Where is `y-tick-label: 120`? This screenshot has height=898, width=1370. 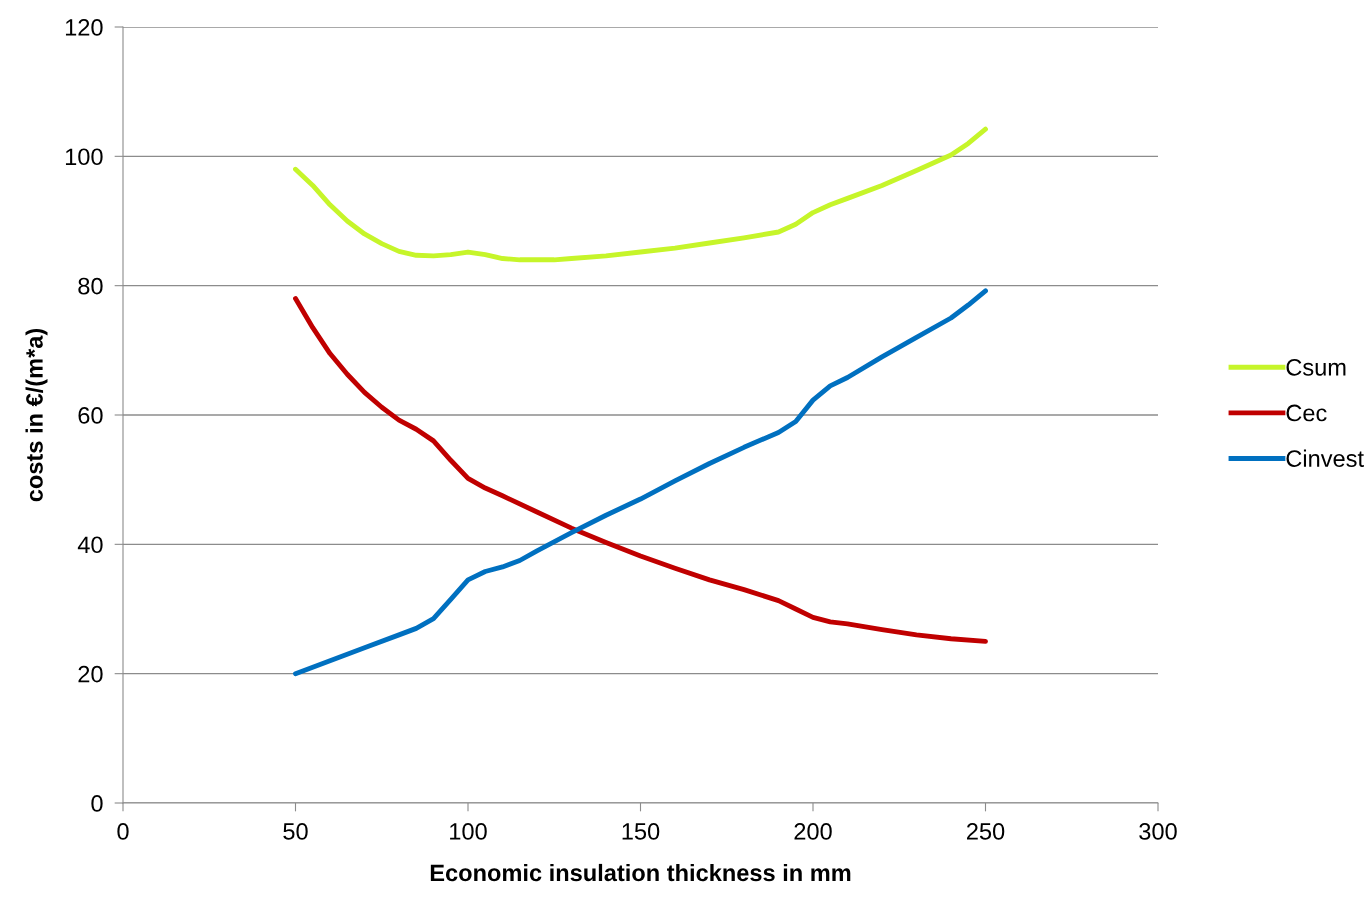
y-tick-label: 120 is located at coordinates (84, 27).